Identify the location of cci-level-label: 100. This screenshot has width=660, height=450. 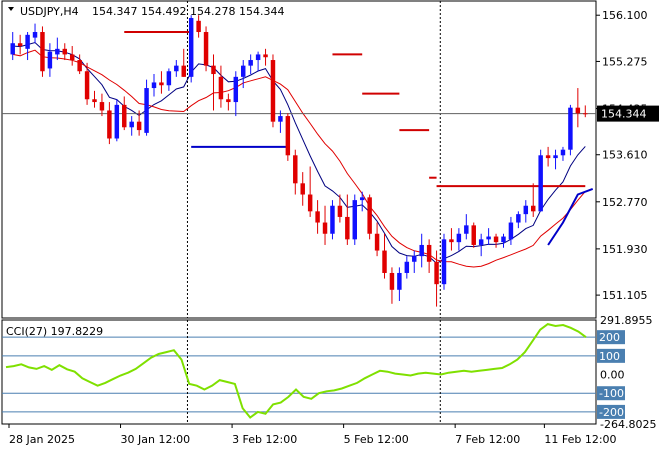
(609, 356).